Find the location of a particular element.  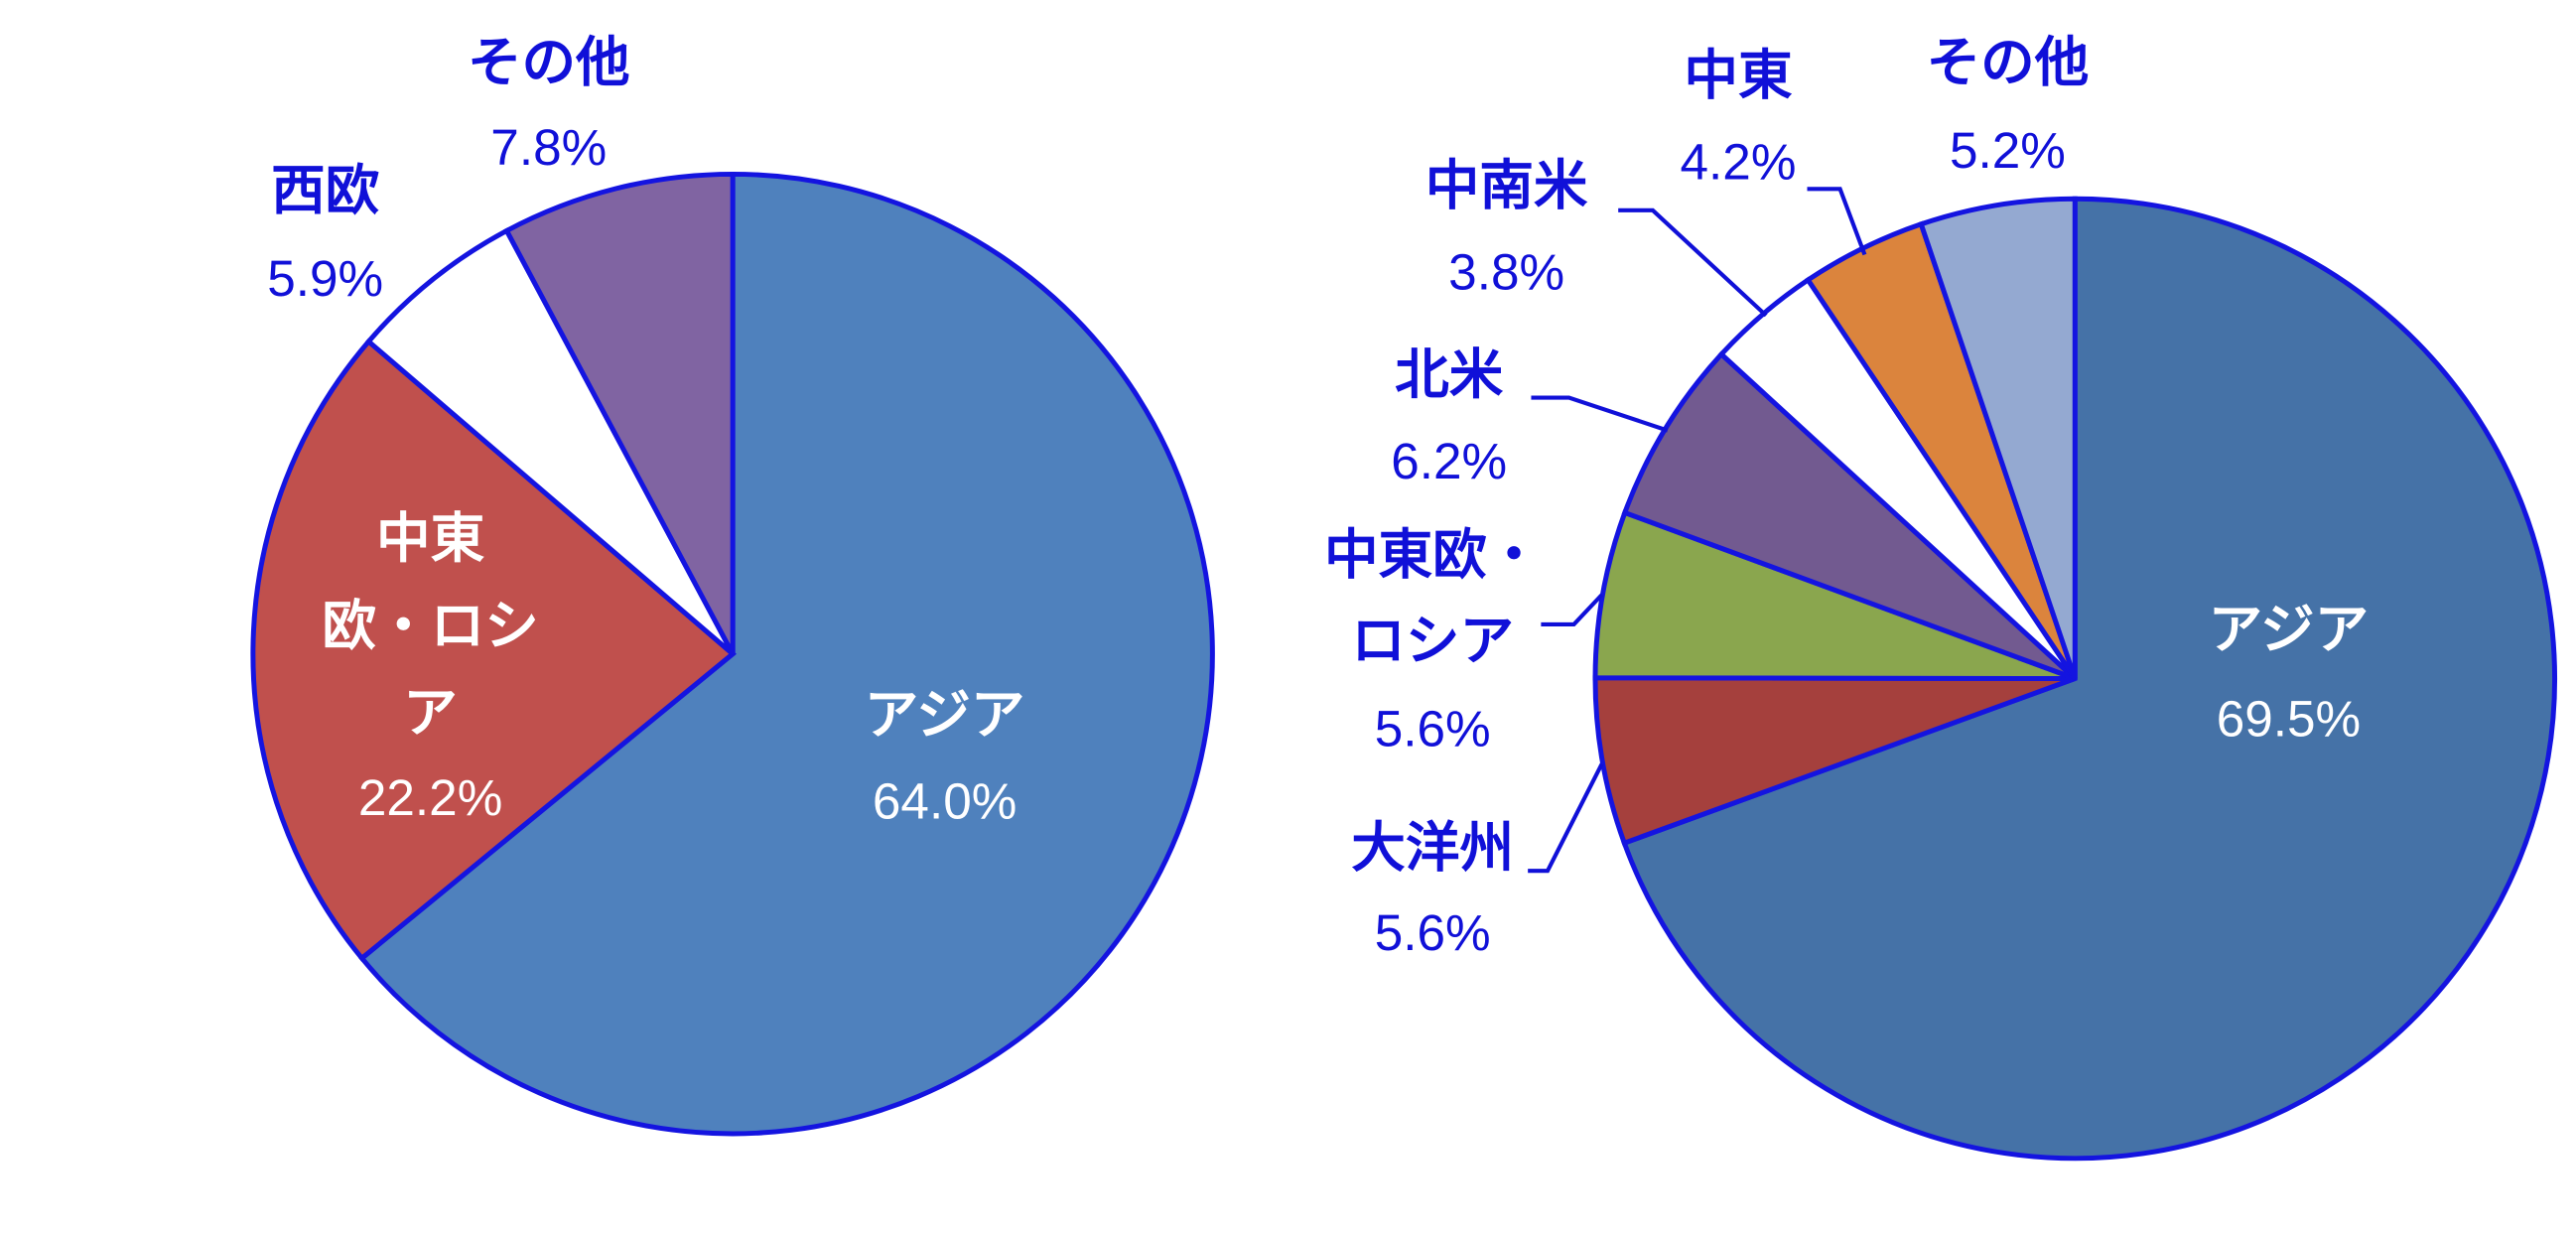

label-line: 中東 is located at coordinates (430, 538).